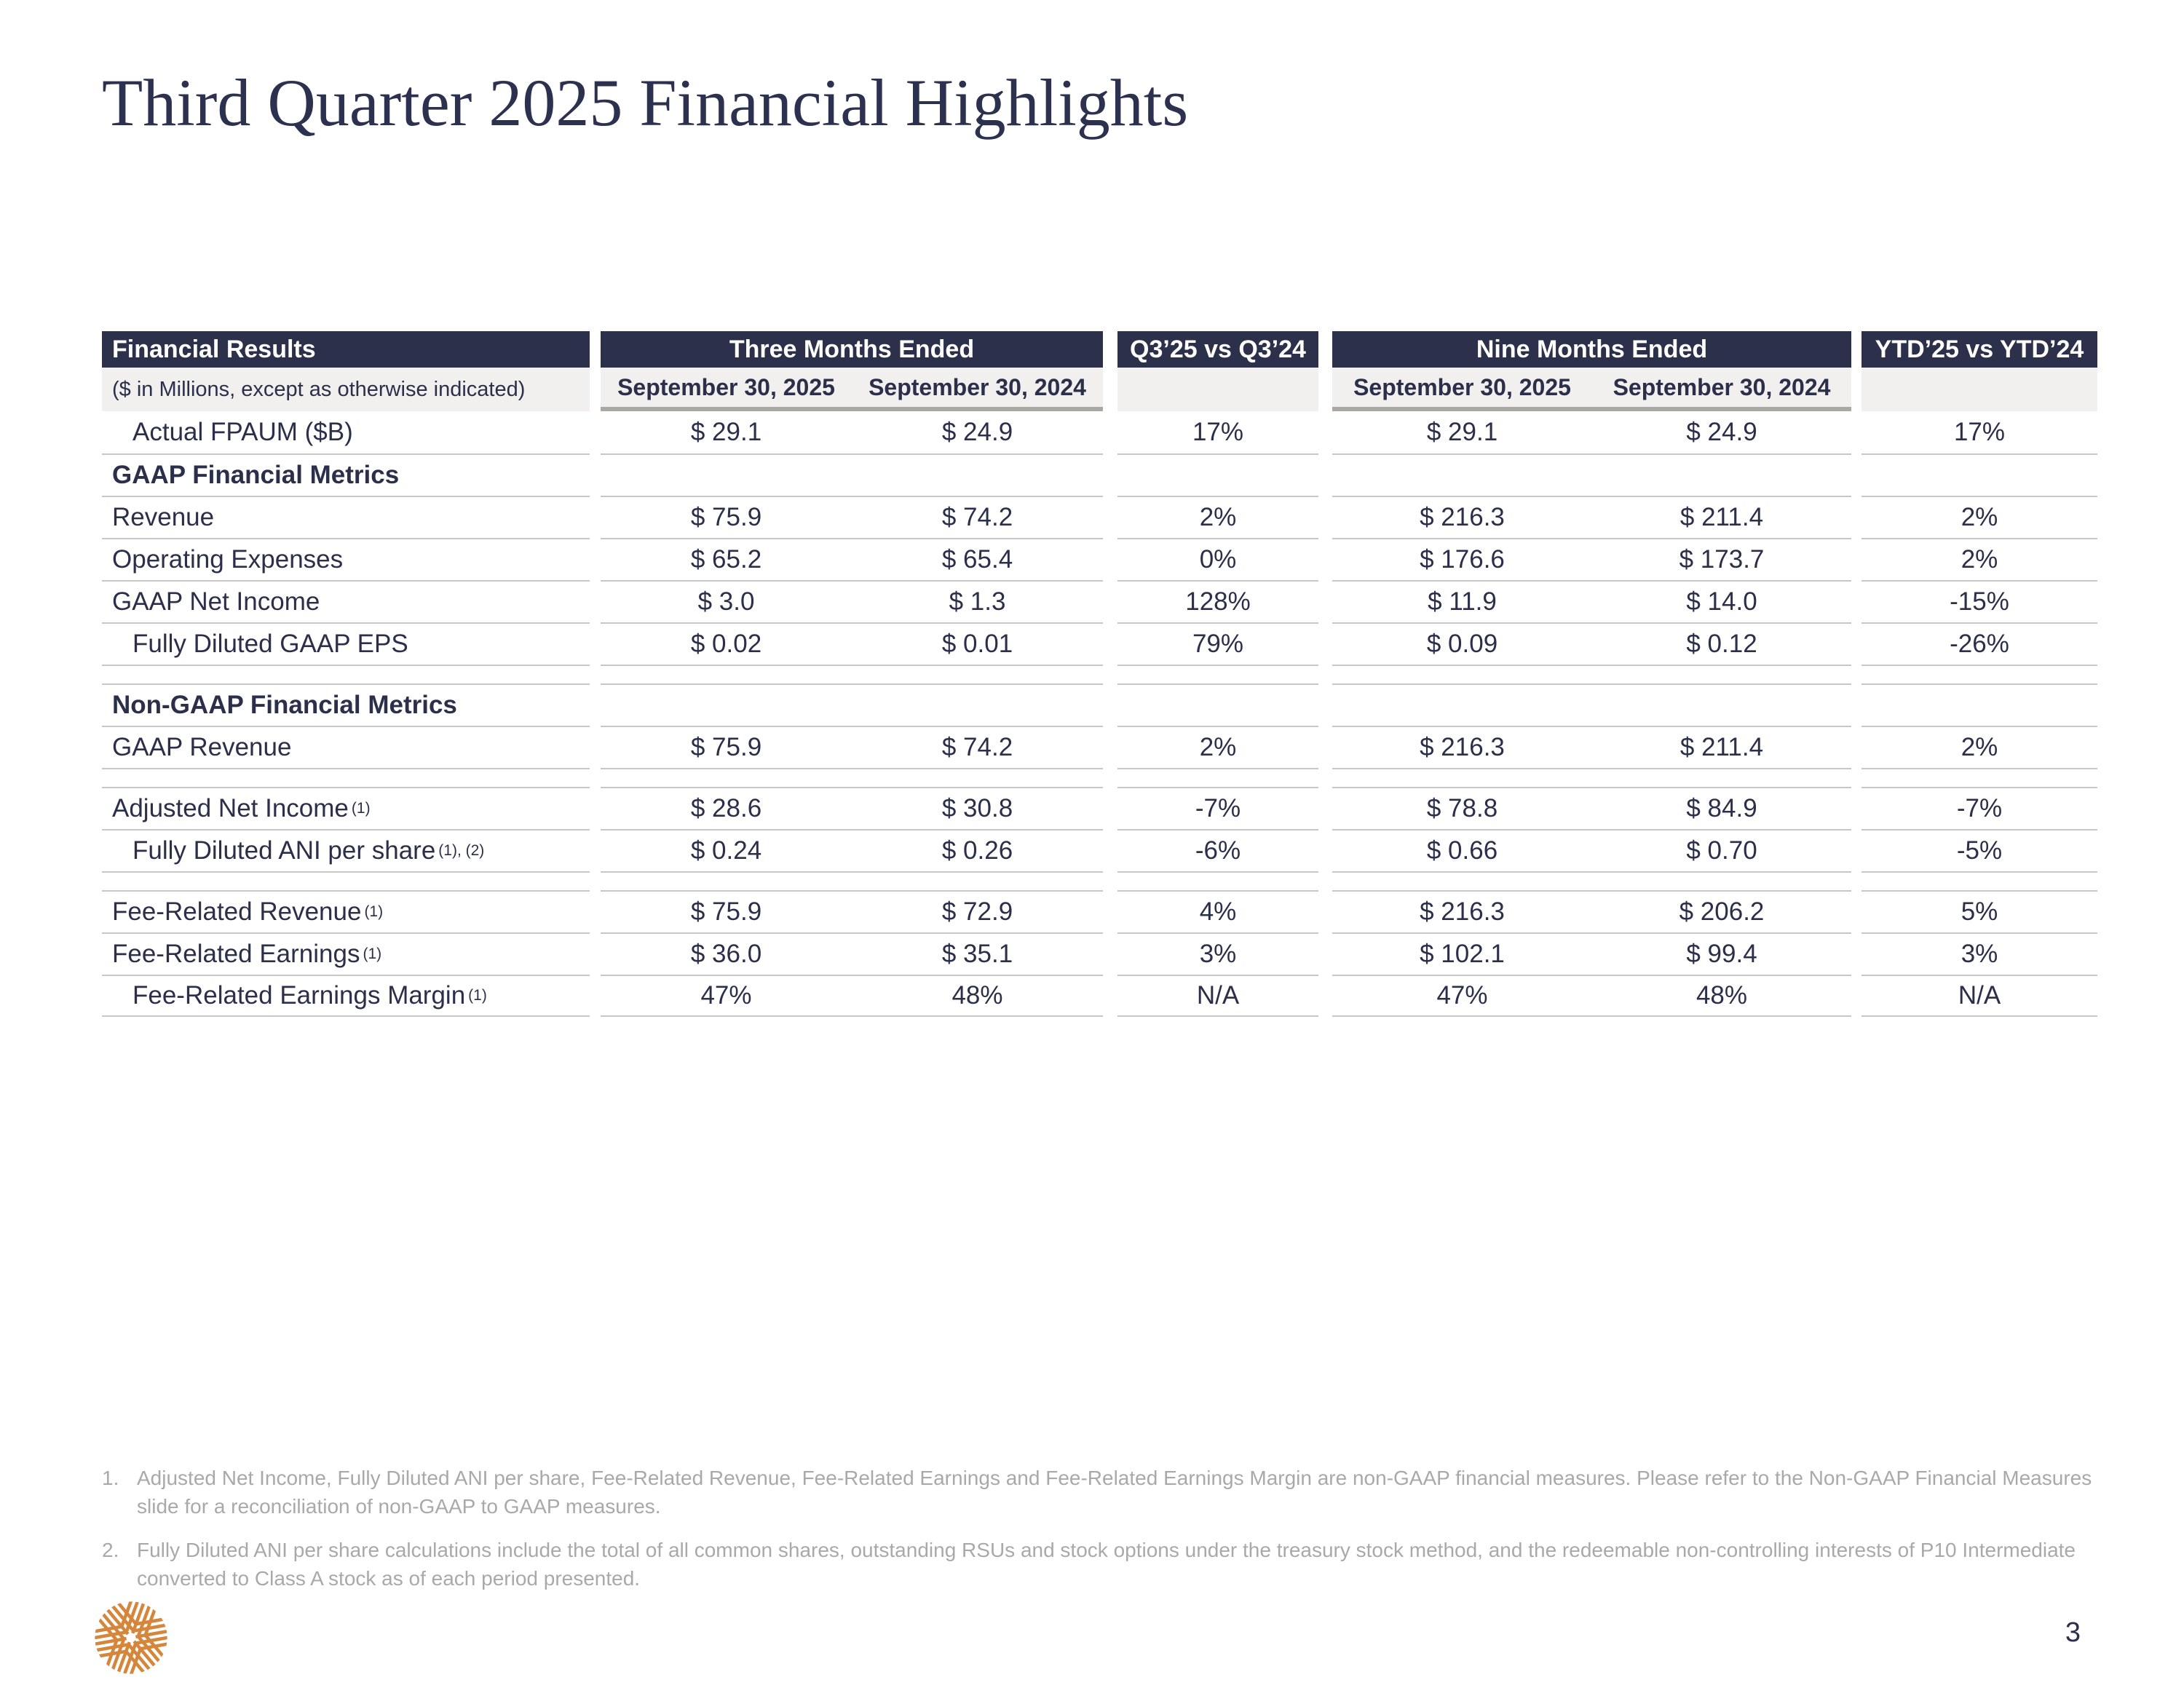  I want to click on subheader-date-q3-2025: September 30, 2025, so click(726, 389).